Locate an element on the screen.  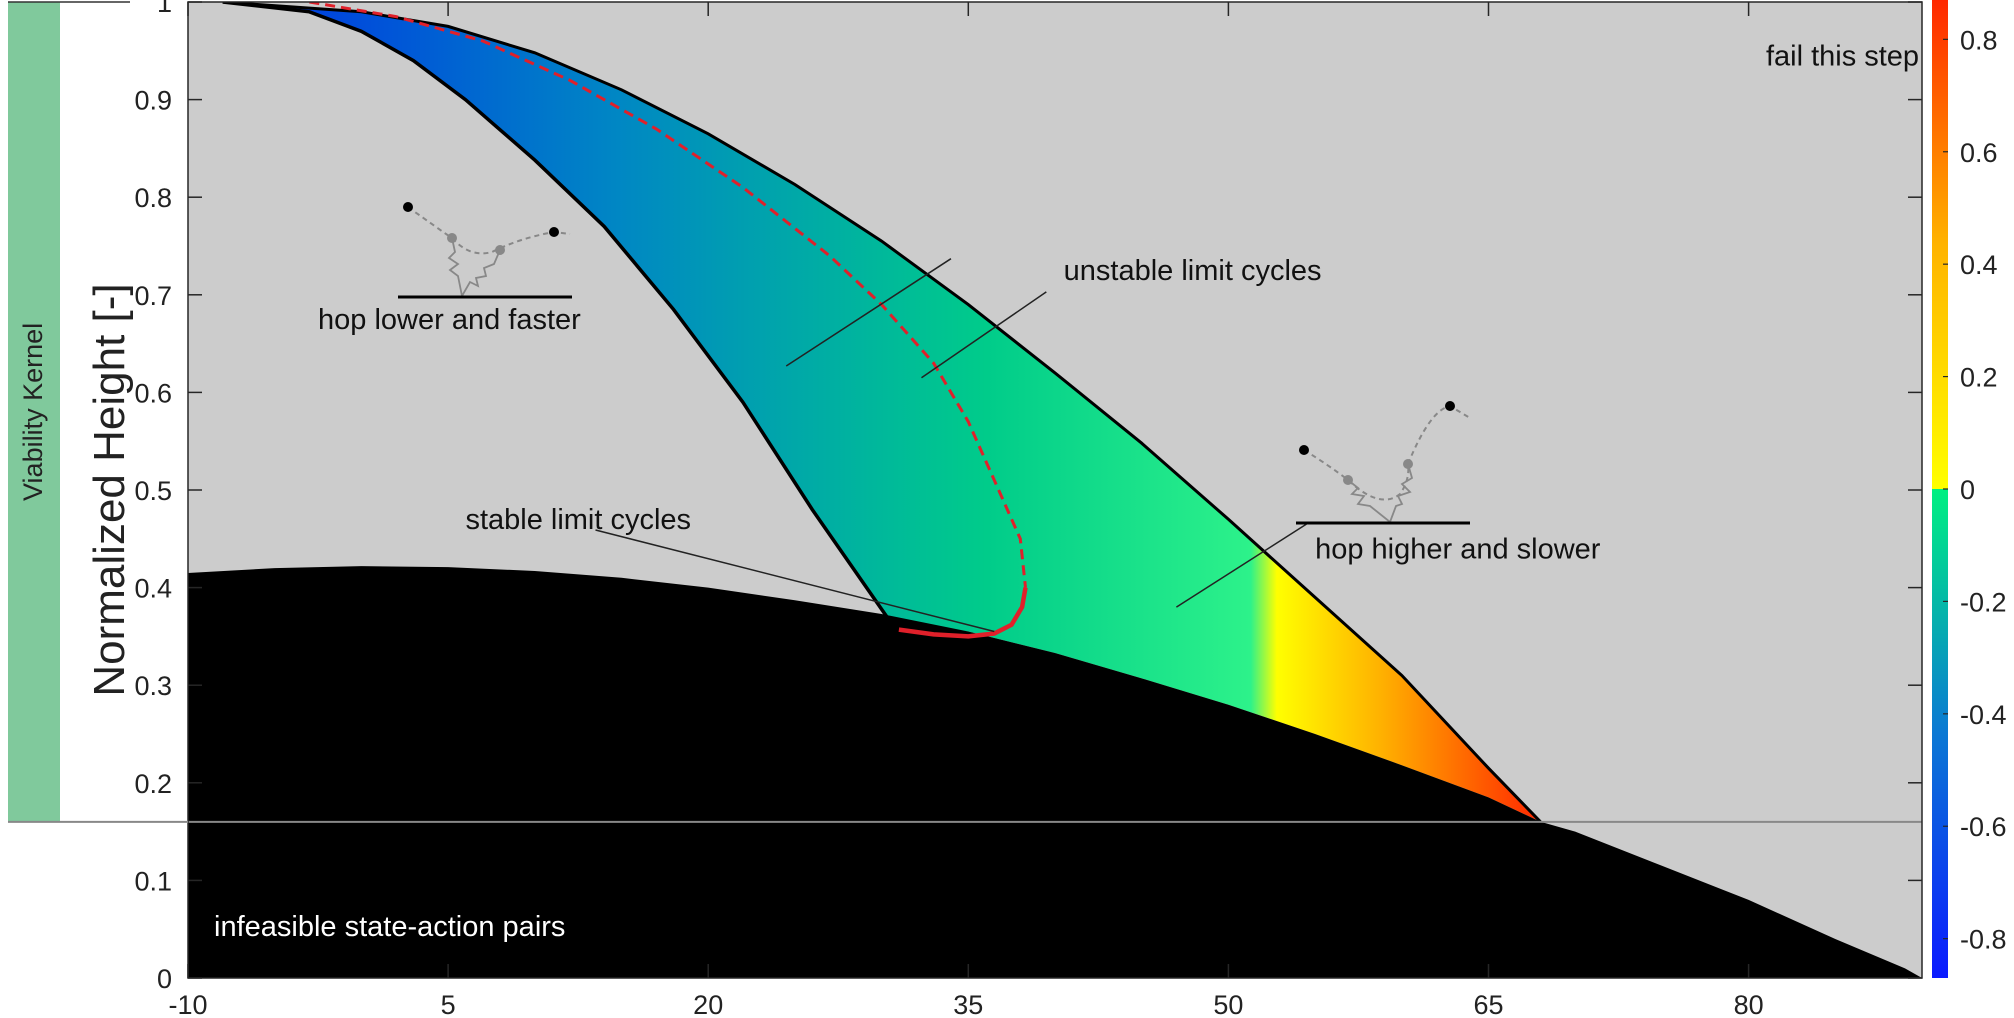
viability-kernel-bar is located at coordinates (34, 412).